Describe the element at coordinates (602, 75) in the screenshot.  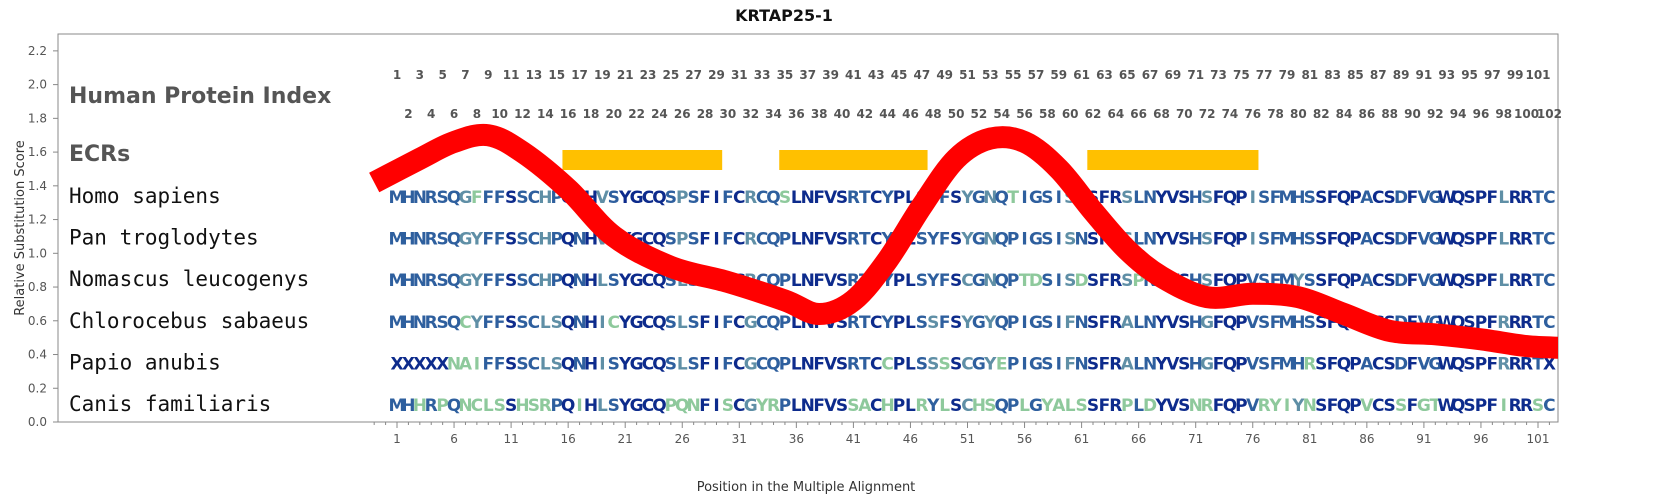
I see `index-number: 19` at that location.